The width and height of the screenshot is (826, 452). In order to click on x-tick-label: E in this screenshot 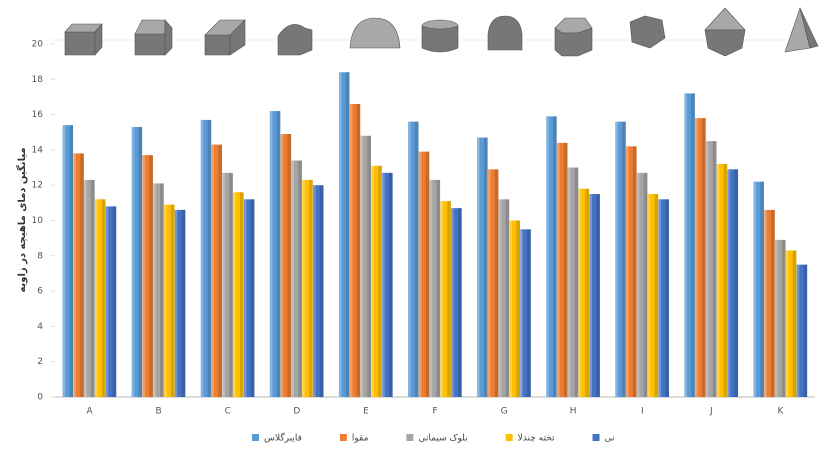, I will do `click(366, 412)`.